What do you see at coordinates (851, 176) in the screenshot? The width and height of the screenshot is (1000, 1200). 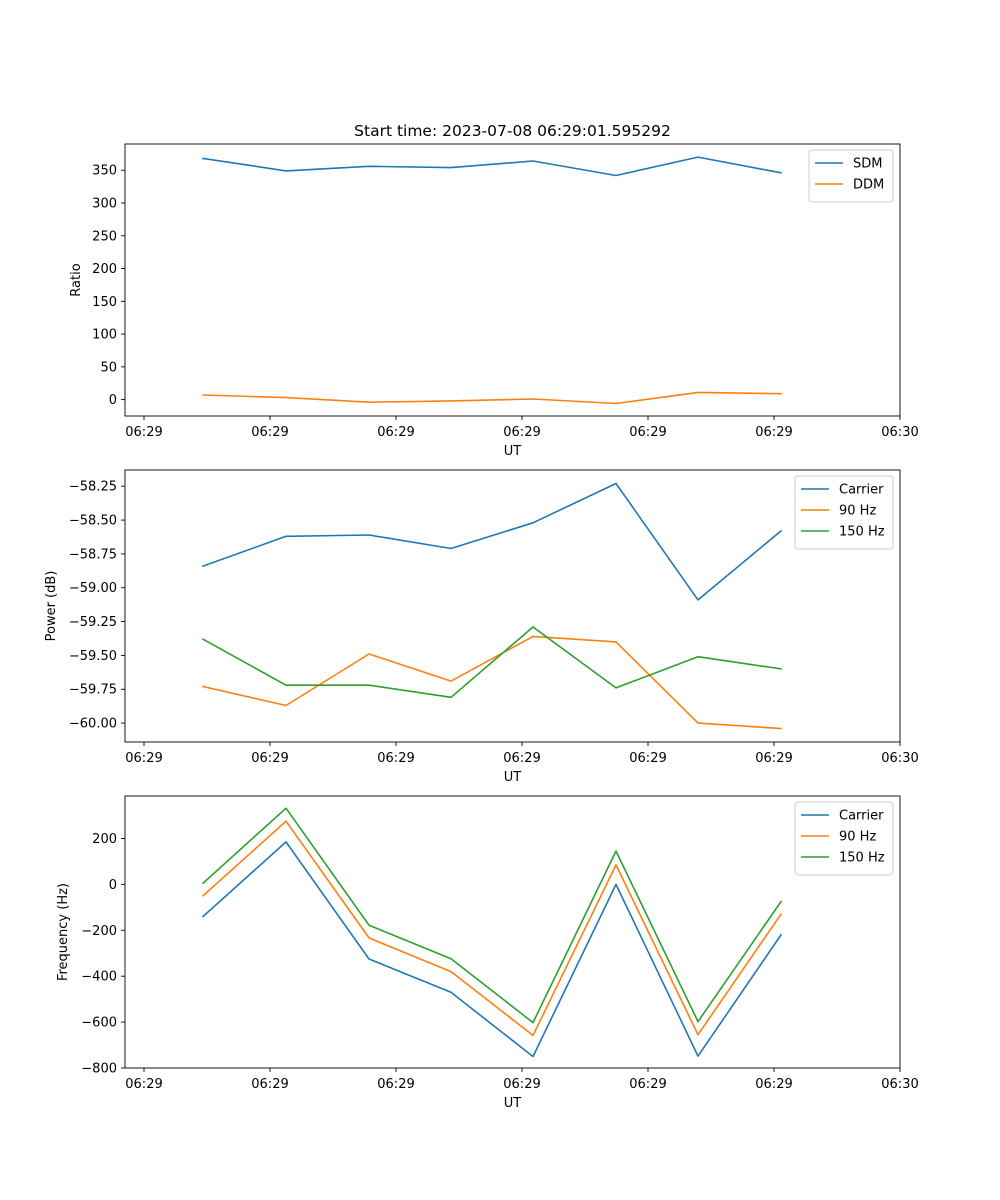 I see `legend: SDM DDM` at bounding box center [851, 176].